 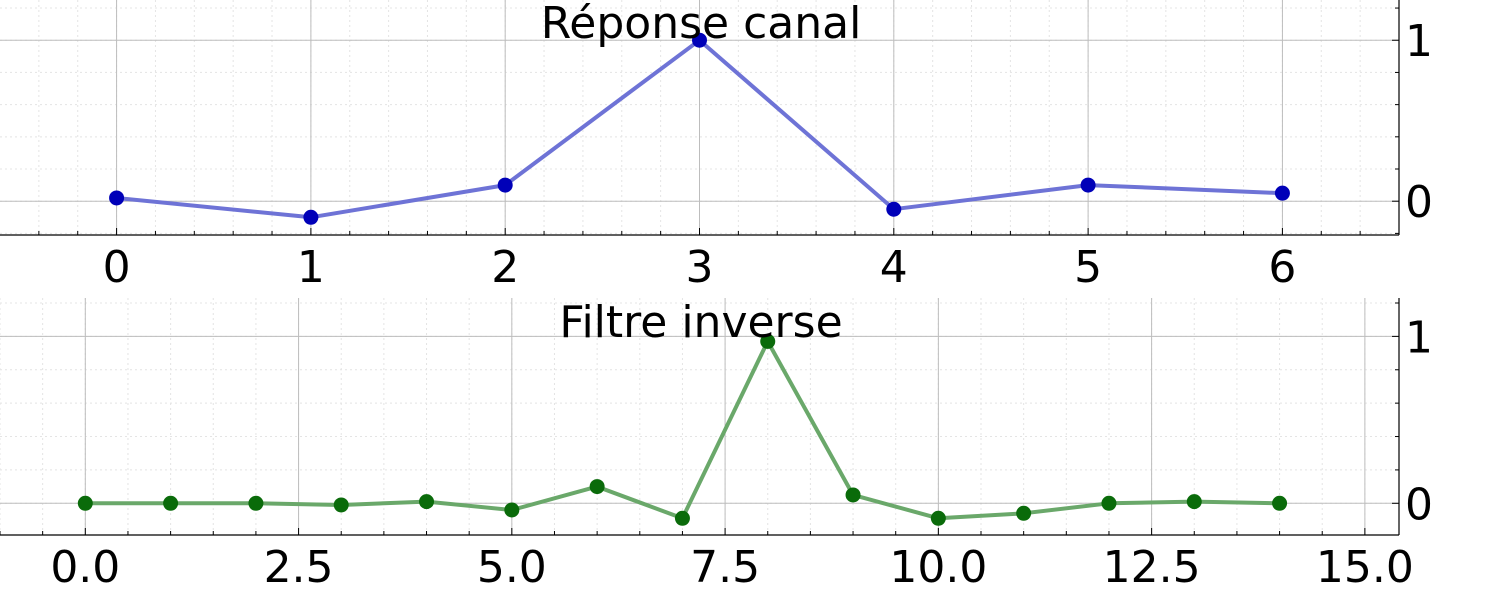 I want to click on x-tick-label: 15.0, so click(x=1365, y=567).